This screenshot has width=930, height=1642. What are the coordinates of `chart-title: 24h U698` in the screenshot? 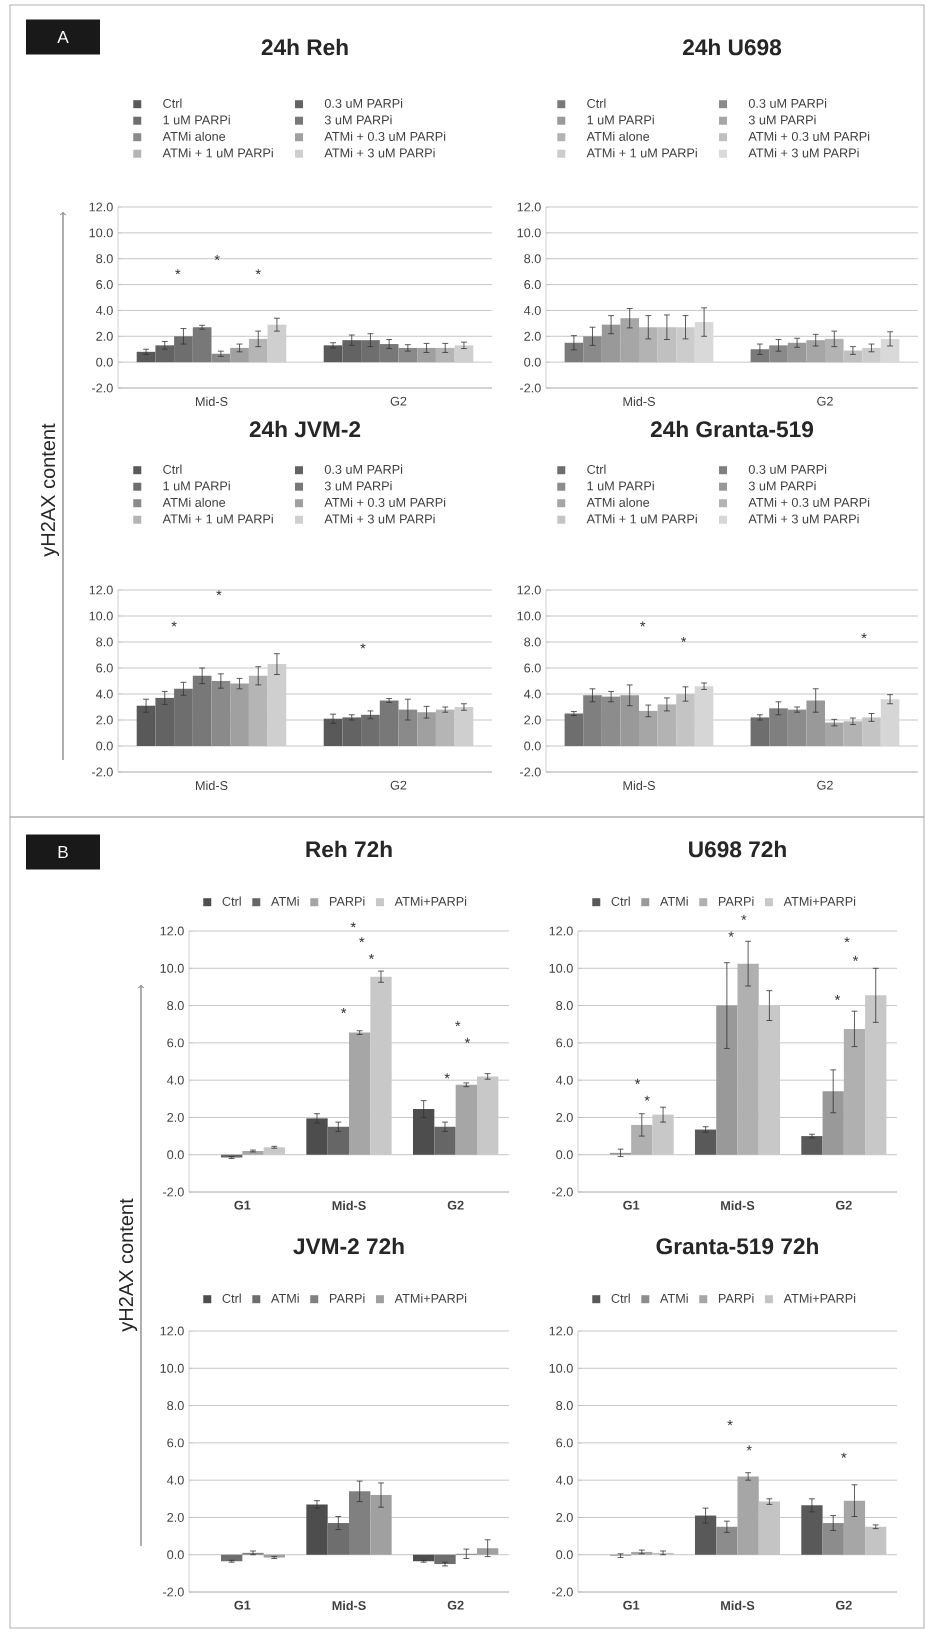 It's located at (732, 47).